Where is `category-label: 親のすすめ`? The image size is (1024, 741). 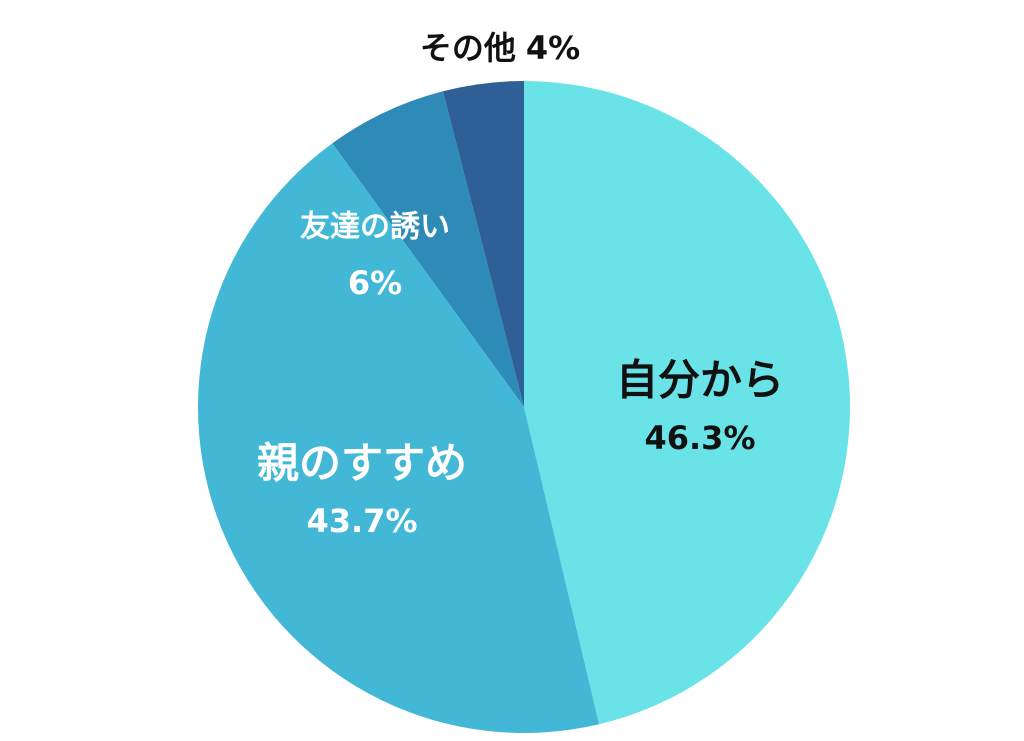
category-label: 親のすすめ is located at coordinates (362, 463).